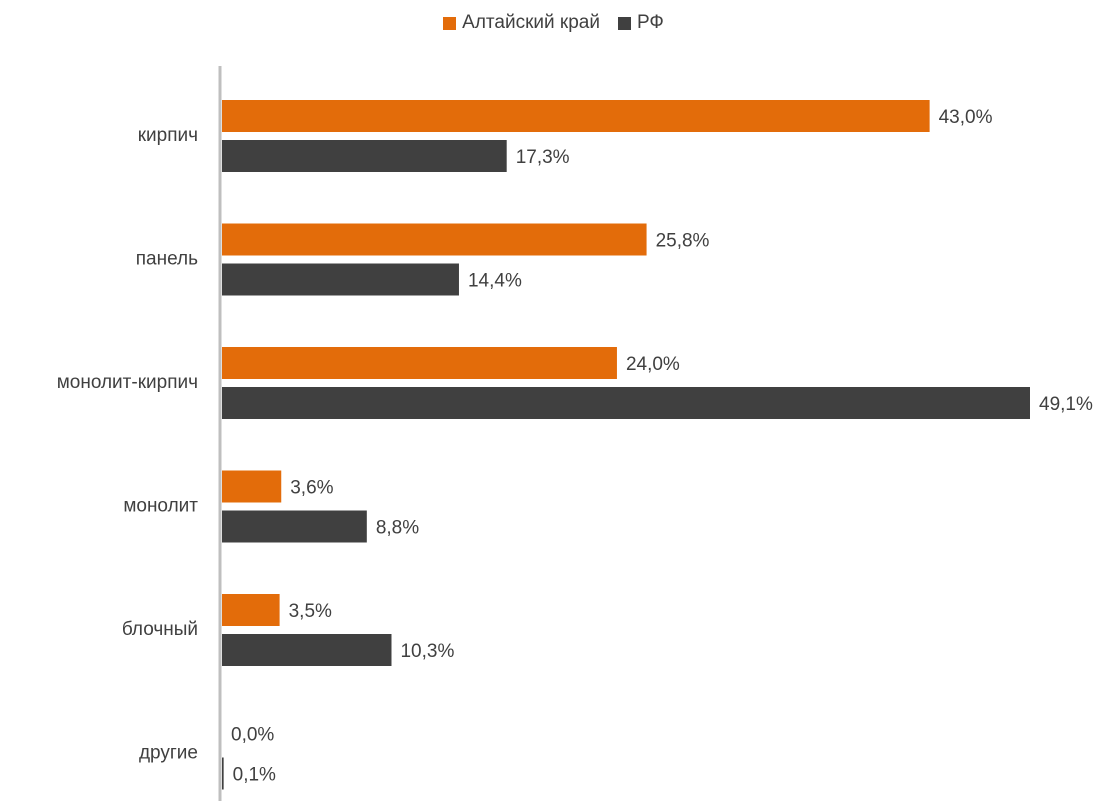 This screenshot has height=801, width=1107. What do you see at coordinates (168, 753) in the screenshot?
I see `category-label: другие` at bounding box center [168, 753].